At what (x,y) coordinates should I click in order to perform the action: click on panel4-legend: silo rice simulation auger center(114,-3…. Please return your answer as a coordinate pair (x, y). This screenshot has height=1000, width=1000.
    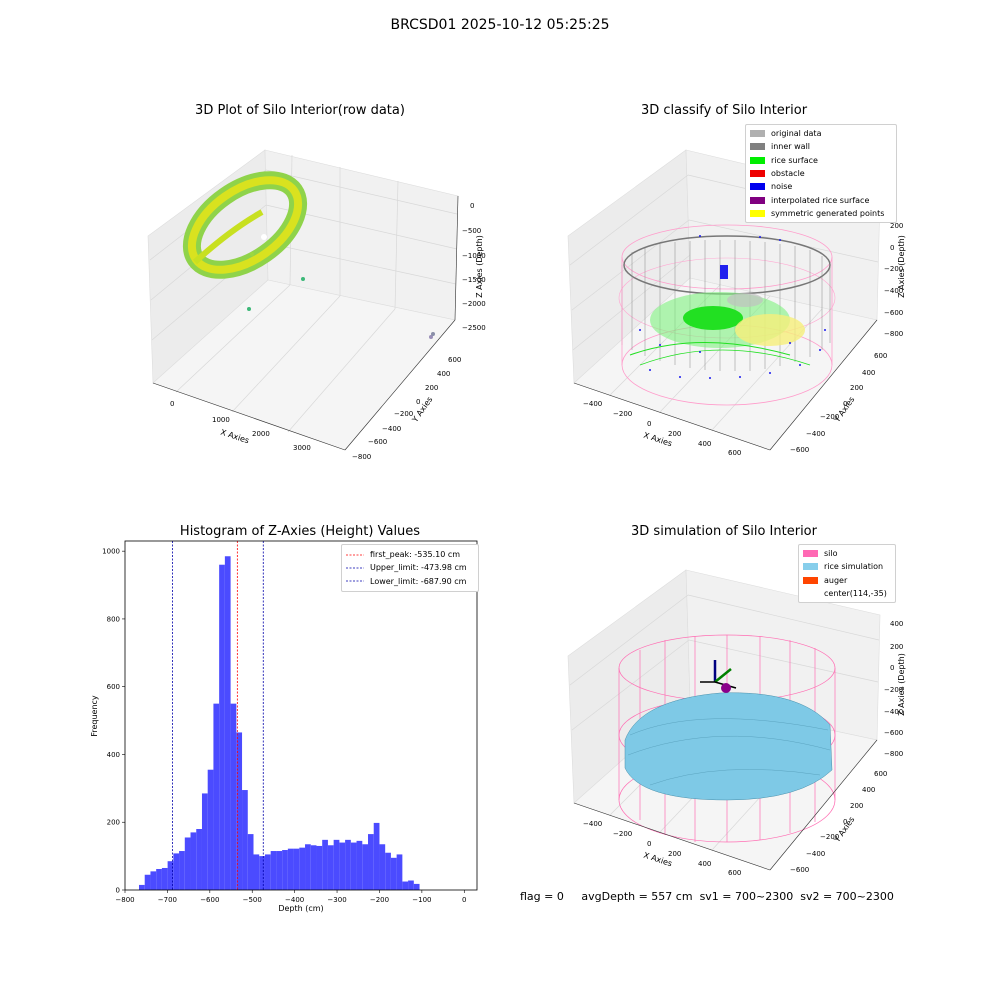
    Looking at the image, I should click on (847, 574).